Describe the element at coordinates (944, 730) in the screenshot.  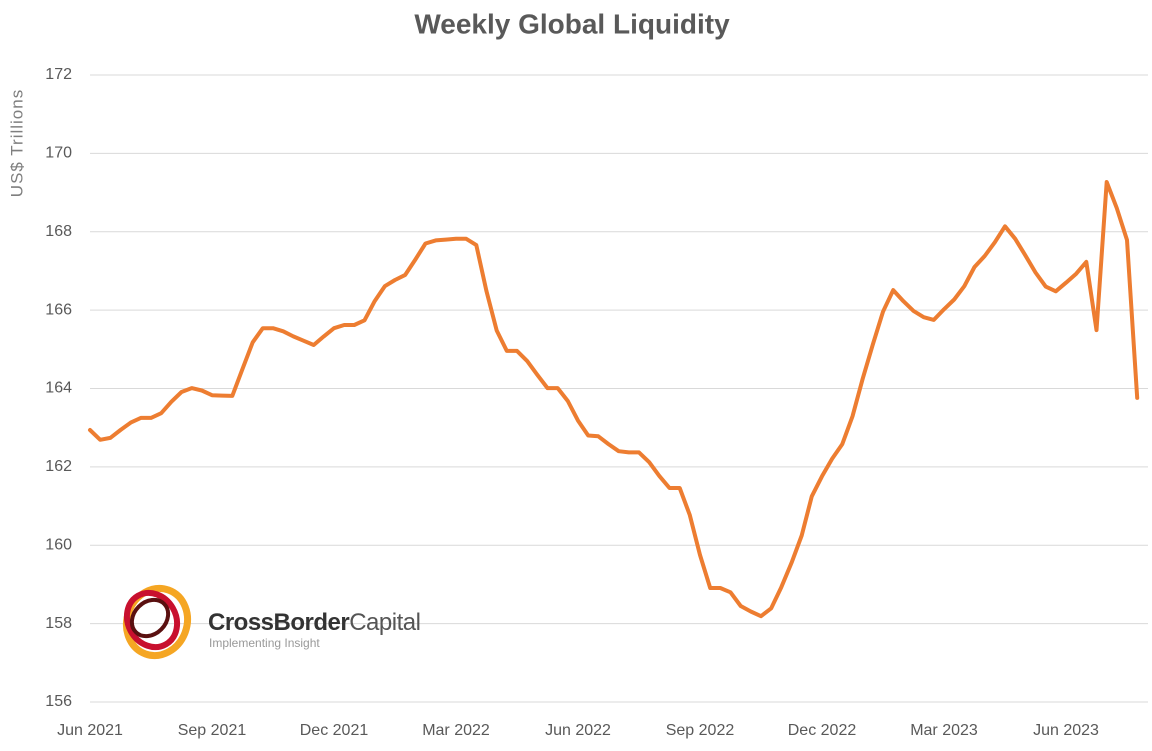
I see `x-tick-label: Mar 2023` at that location.